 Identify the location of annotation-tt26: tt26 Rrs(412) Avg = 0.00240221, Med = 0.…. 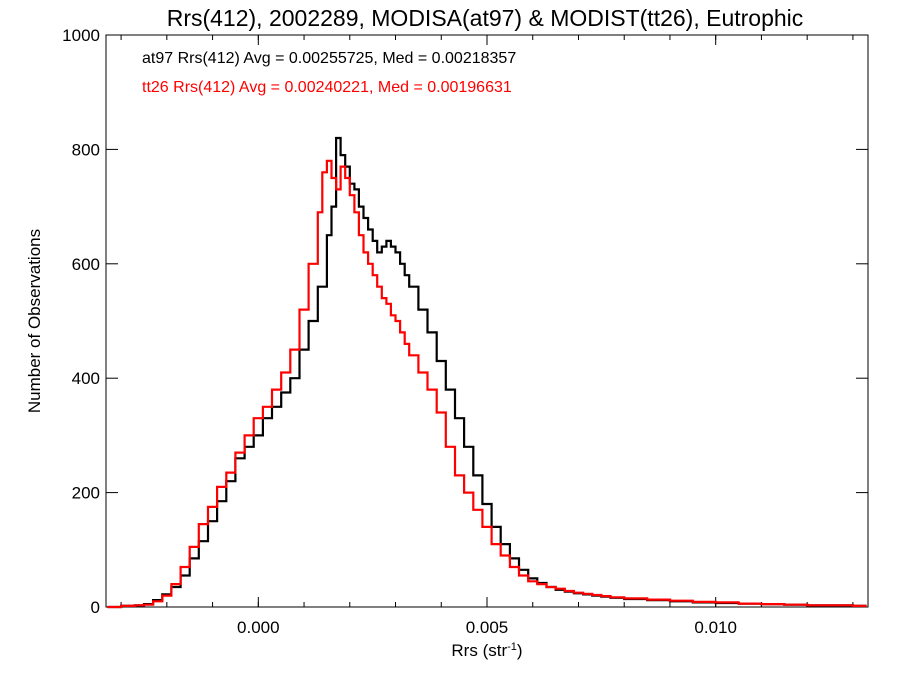
(327, 87).